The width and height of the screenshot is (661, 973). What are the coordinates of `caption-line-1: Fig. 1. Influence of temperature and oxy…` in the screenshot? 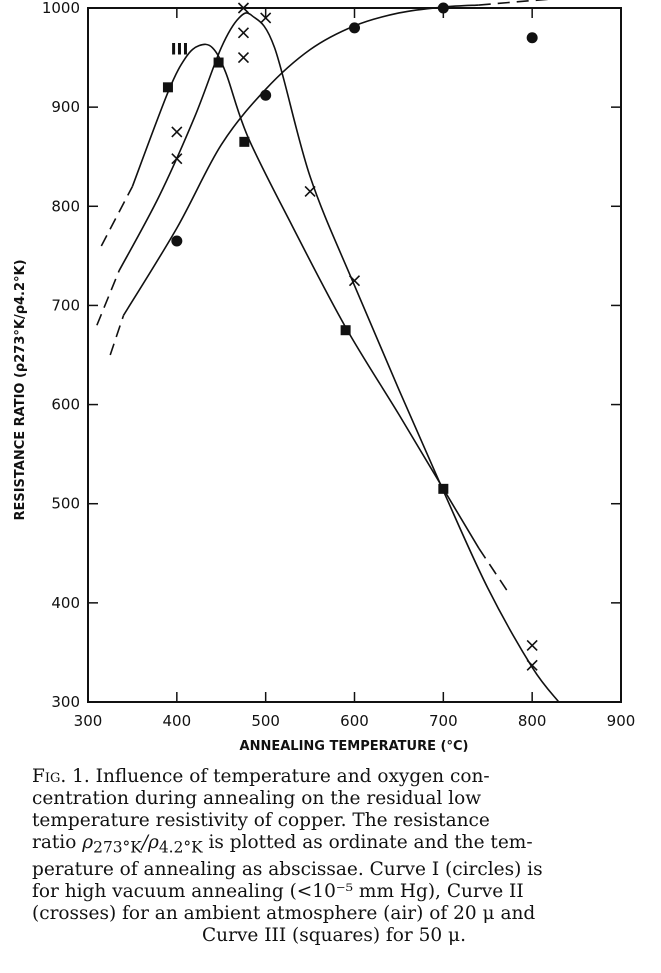 It's located at (334, 777).